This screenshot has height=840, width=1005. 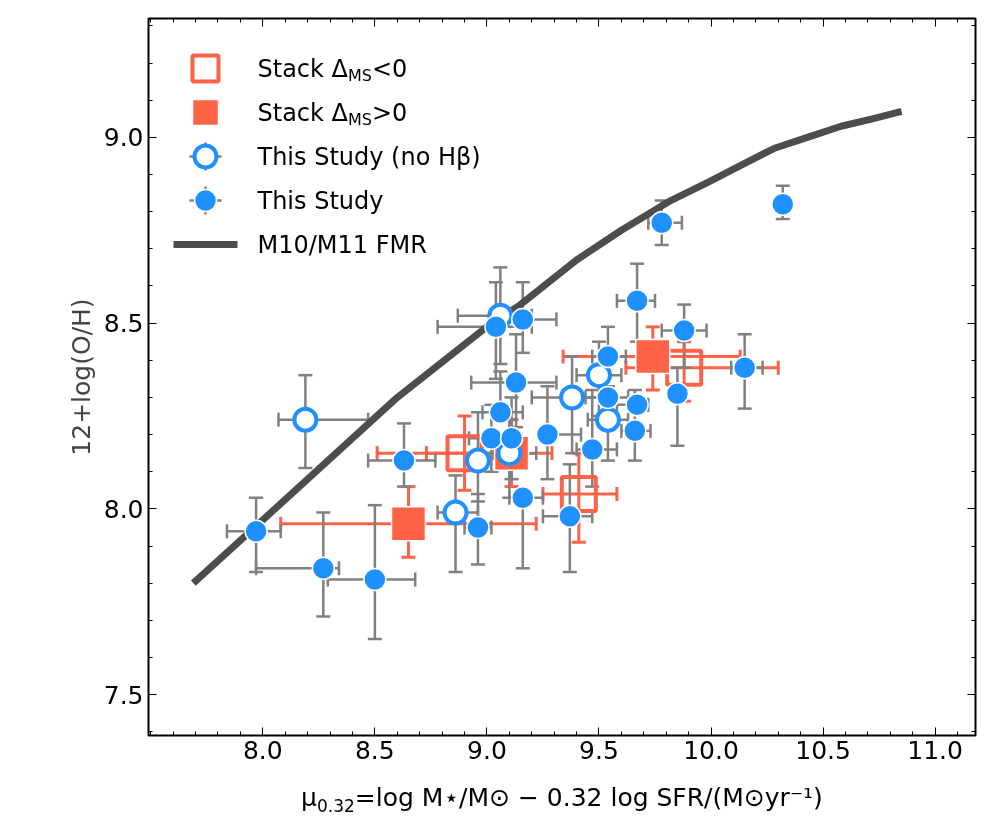 What do you see at coordinates (320, 200) in the screenshot?
I see `legend-label: This Study` at bounding box center [320, 200].